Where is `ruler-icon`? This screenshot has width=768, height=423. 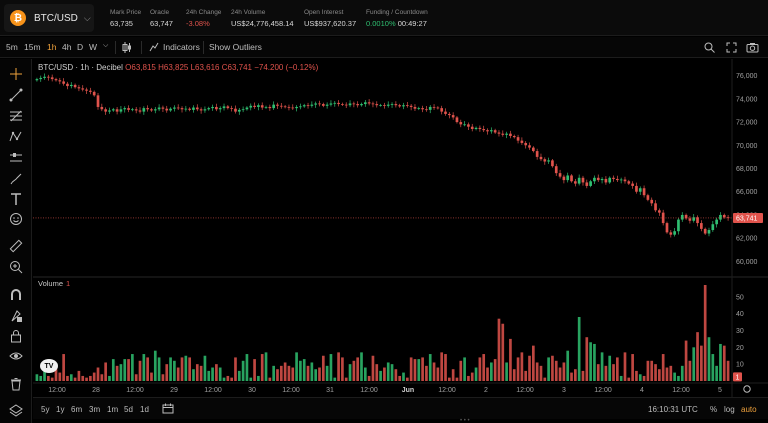
ruler-icon is located at coordinates (16, 246).